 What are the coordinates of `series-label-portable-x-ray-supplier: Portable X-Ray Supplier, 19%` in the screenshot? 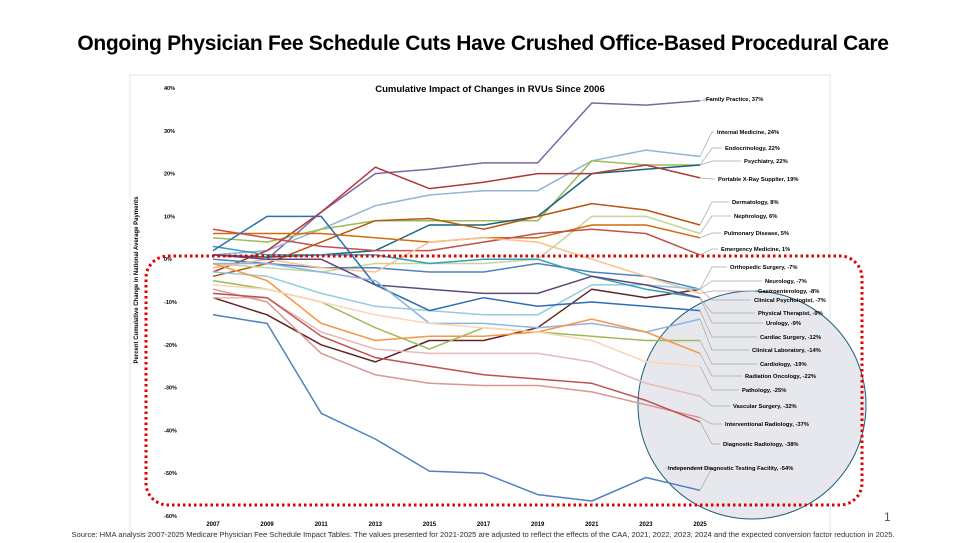 It's located at (758, 180).